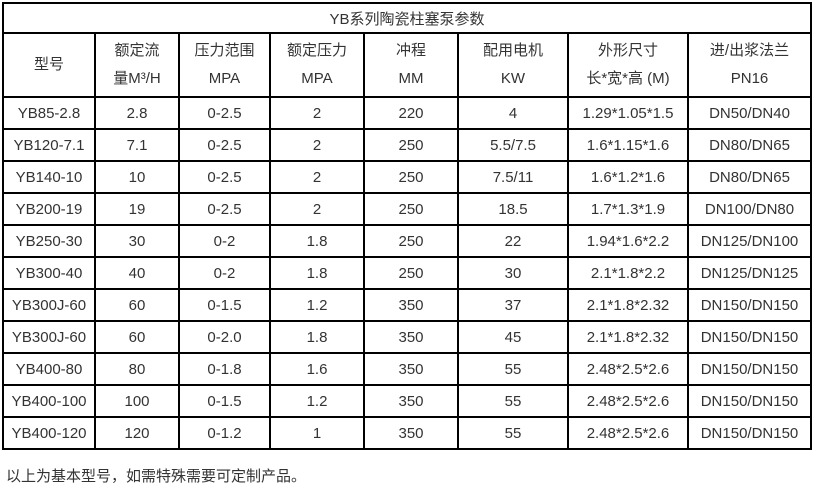 The width and height of the screenshot is (814, 494). What do you see at coordinates (628, 305) in the screenshot?
I see `table-cell: 2.1*1.8*2.32` at bounding box center [628, 305].